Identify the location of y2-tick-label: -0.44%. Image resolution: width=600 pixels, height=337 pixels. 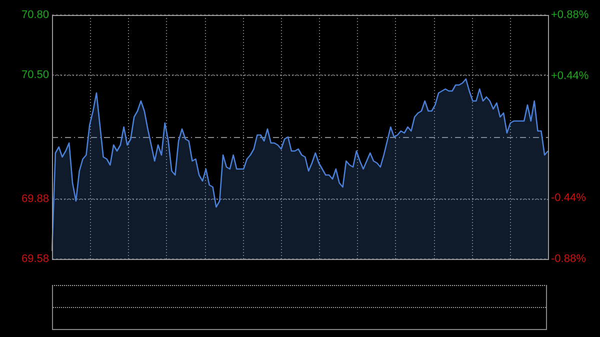
(568, 198).